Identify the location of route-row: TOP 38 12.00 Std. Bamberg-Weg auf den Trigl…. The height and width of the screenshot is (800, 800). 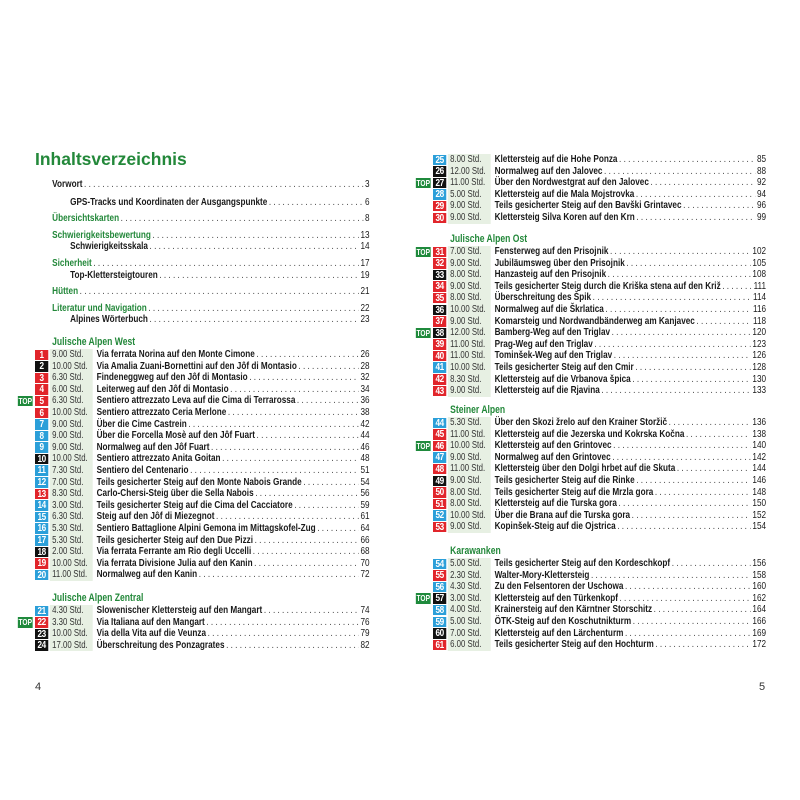
(590, 333).